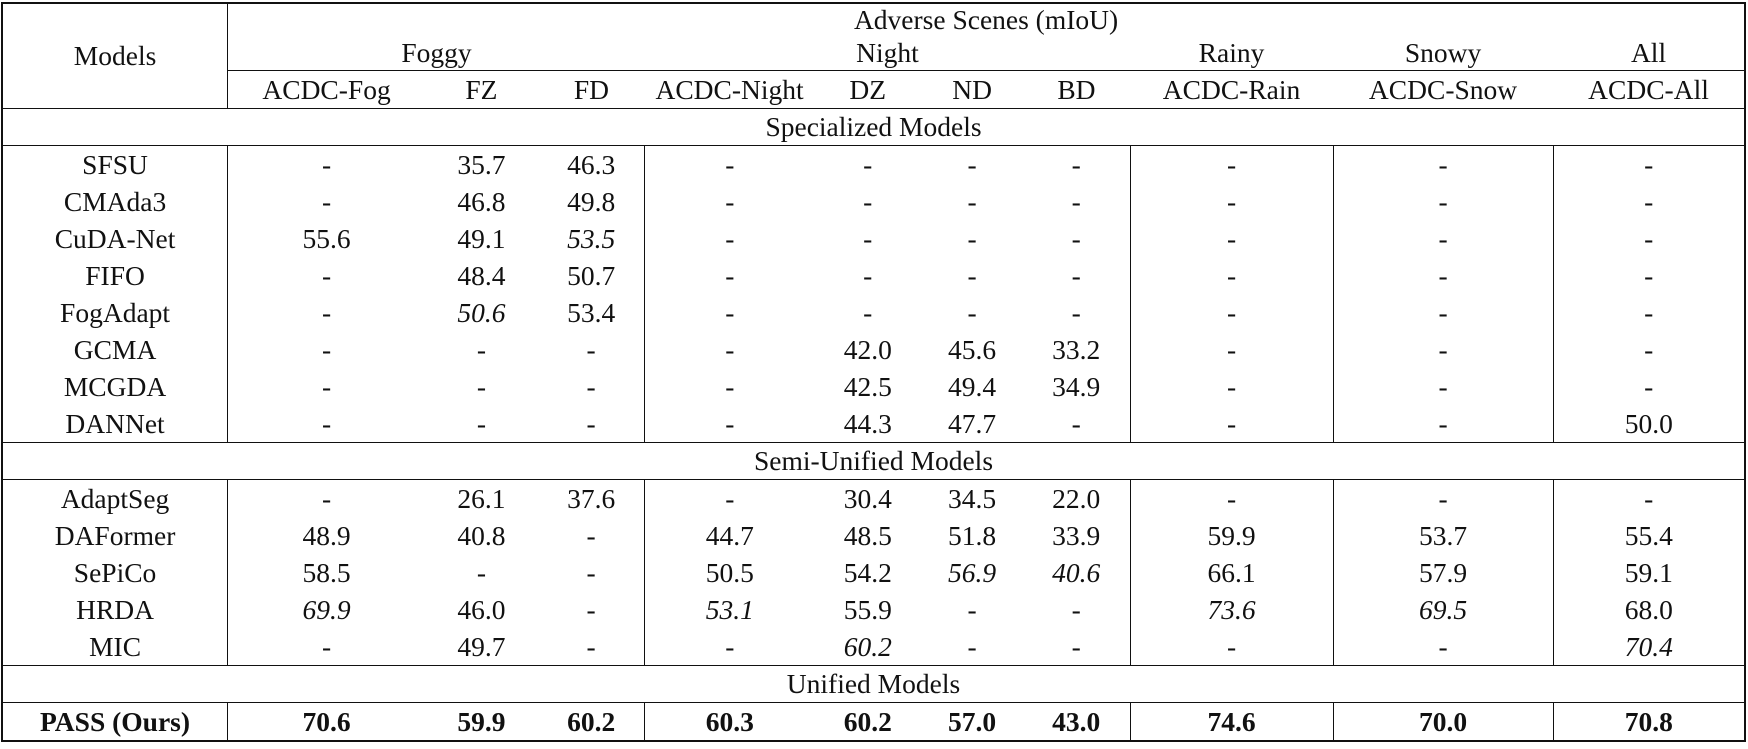 The image size is (1748, 749). Describe the element at coordinates (972, 424) in the screenshot. I see `value-cell: 47.7` at that location.